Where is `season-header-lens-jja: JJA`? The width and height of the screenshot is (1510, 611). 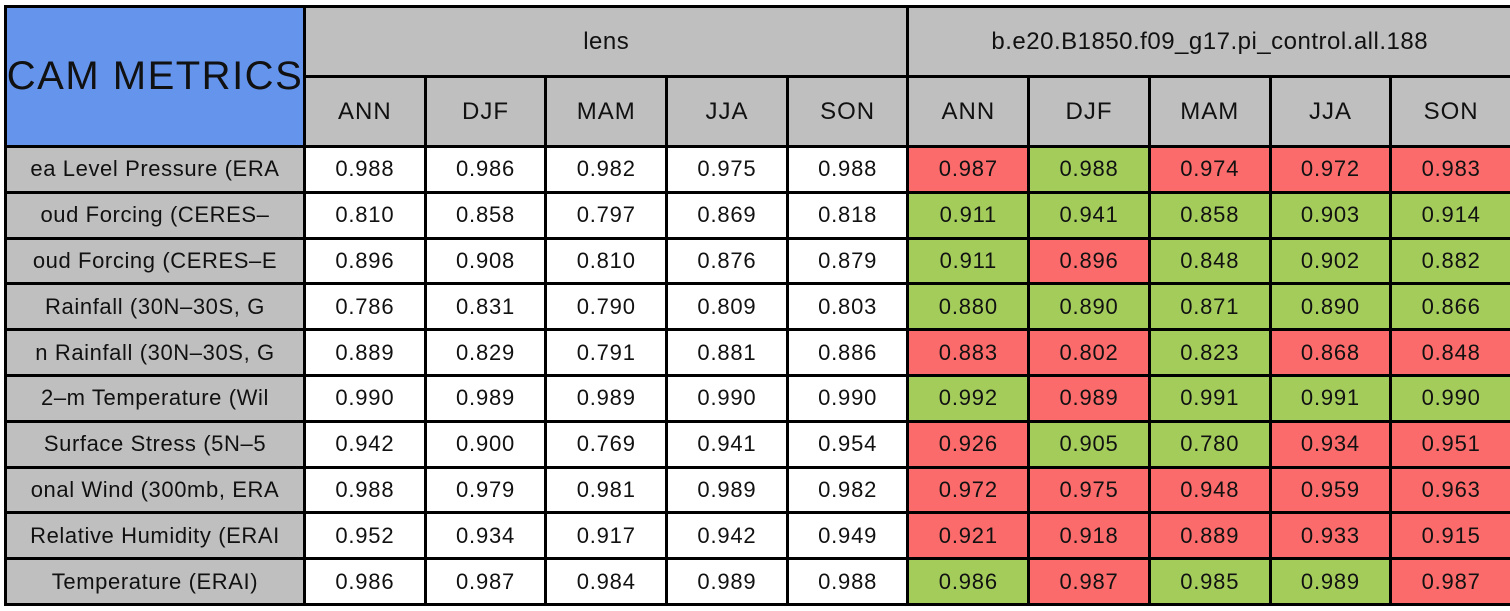 season-header-lens-jja: JJA is located at coordinates (727, 111).